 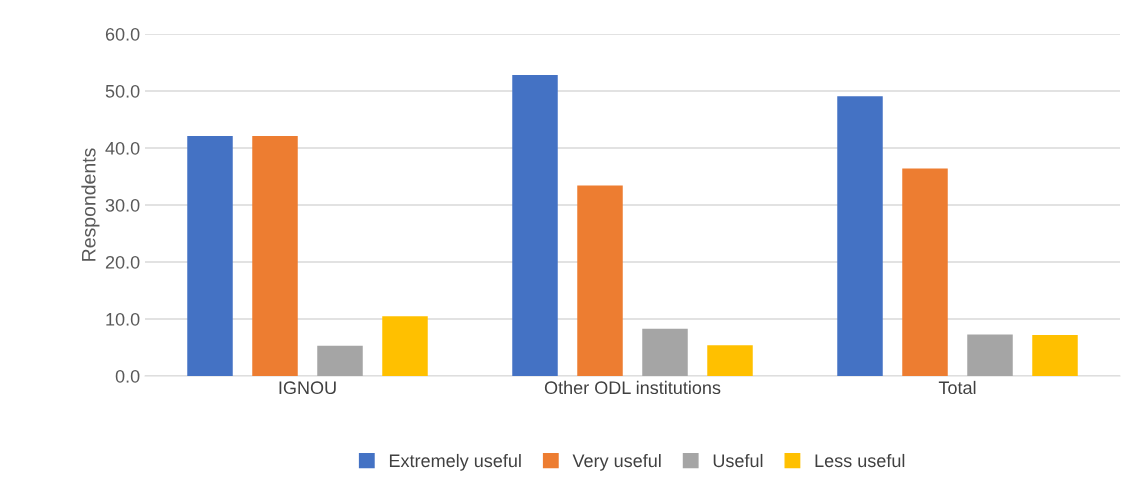 I want to click on y-tick-label: 40.0, so click(x=122, y=148).